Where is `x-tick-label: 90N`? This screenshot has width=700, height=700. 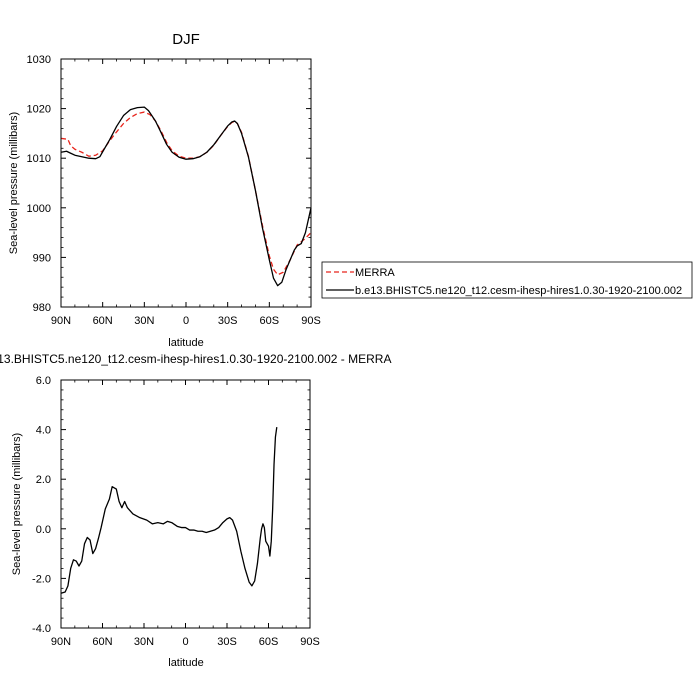 x-tick-label: 90N is located at coordinates (61, 321).